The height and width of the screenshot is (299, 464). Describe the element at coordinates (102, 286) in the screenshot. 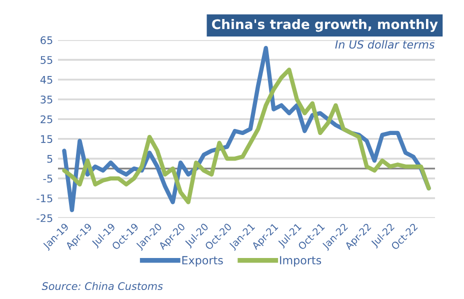

I see `source-note: Source: China Customs` at that location.